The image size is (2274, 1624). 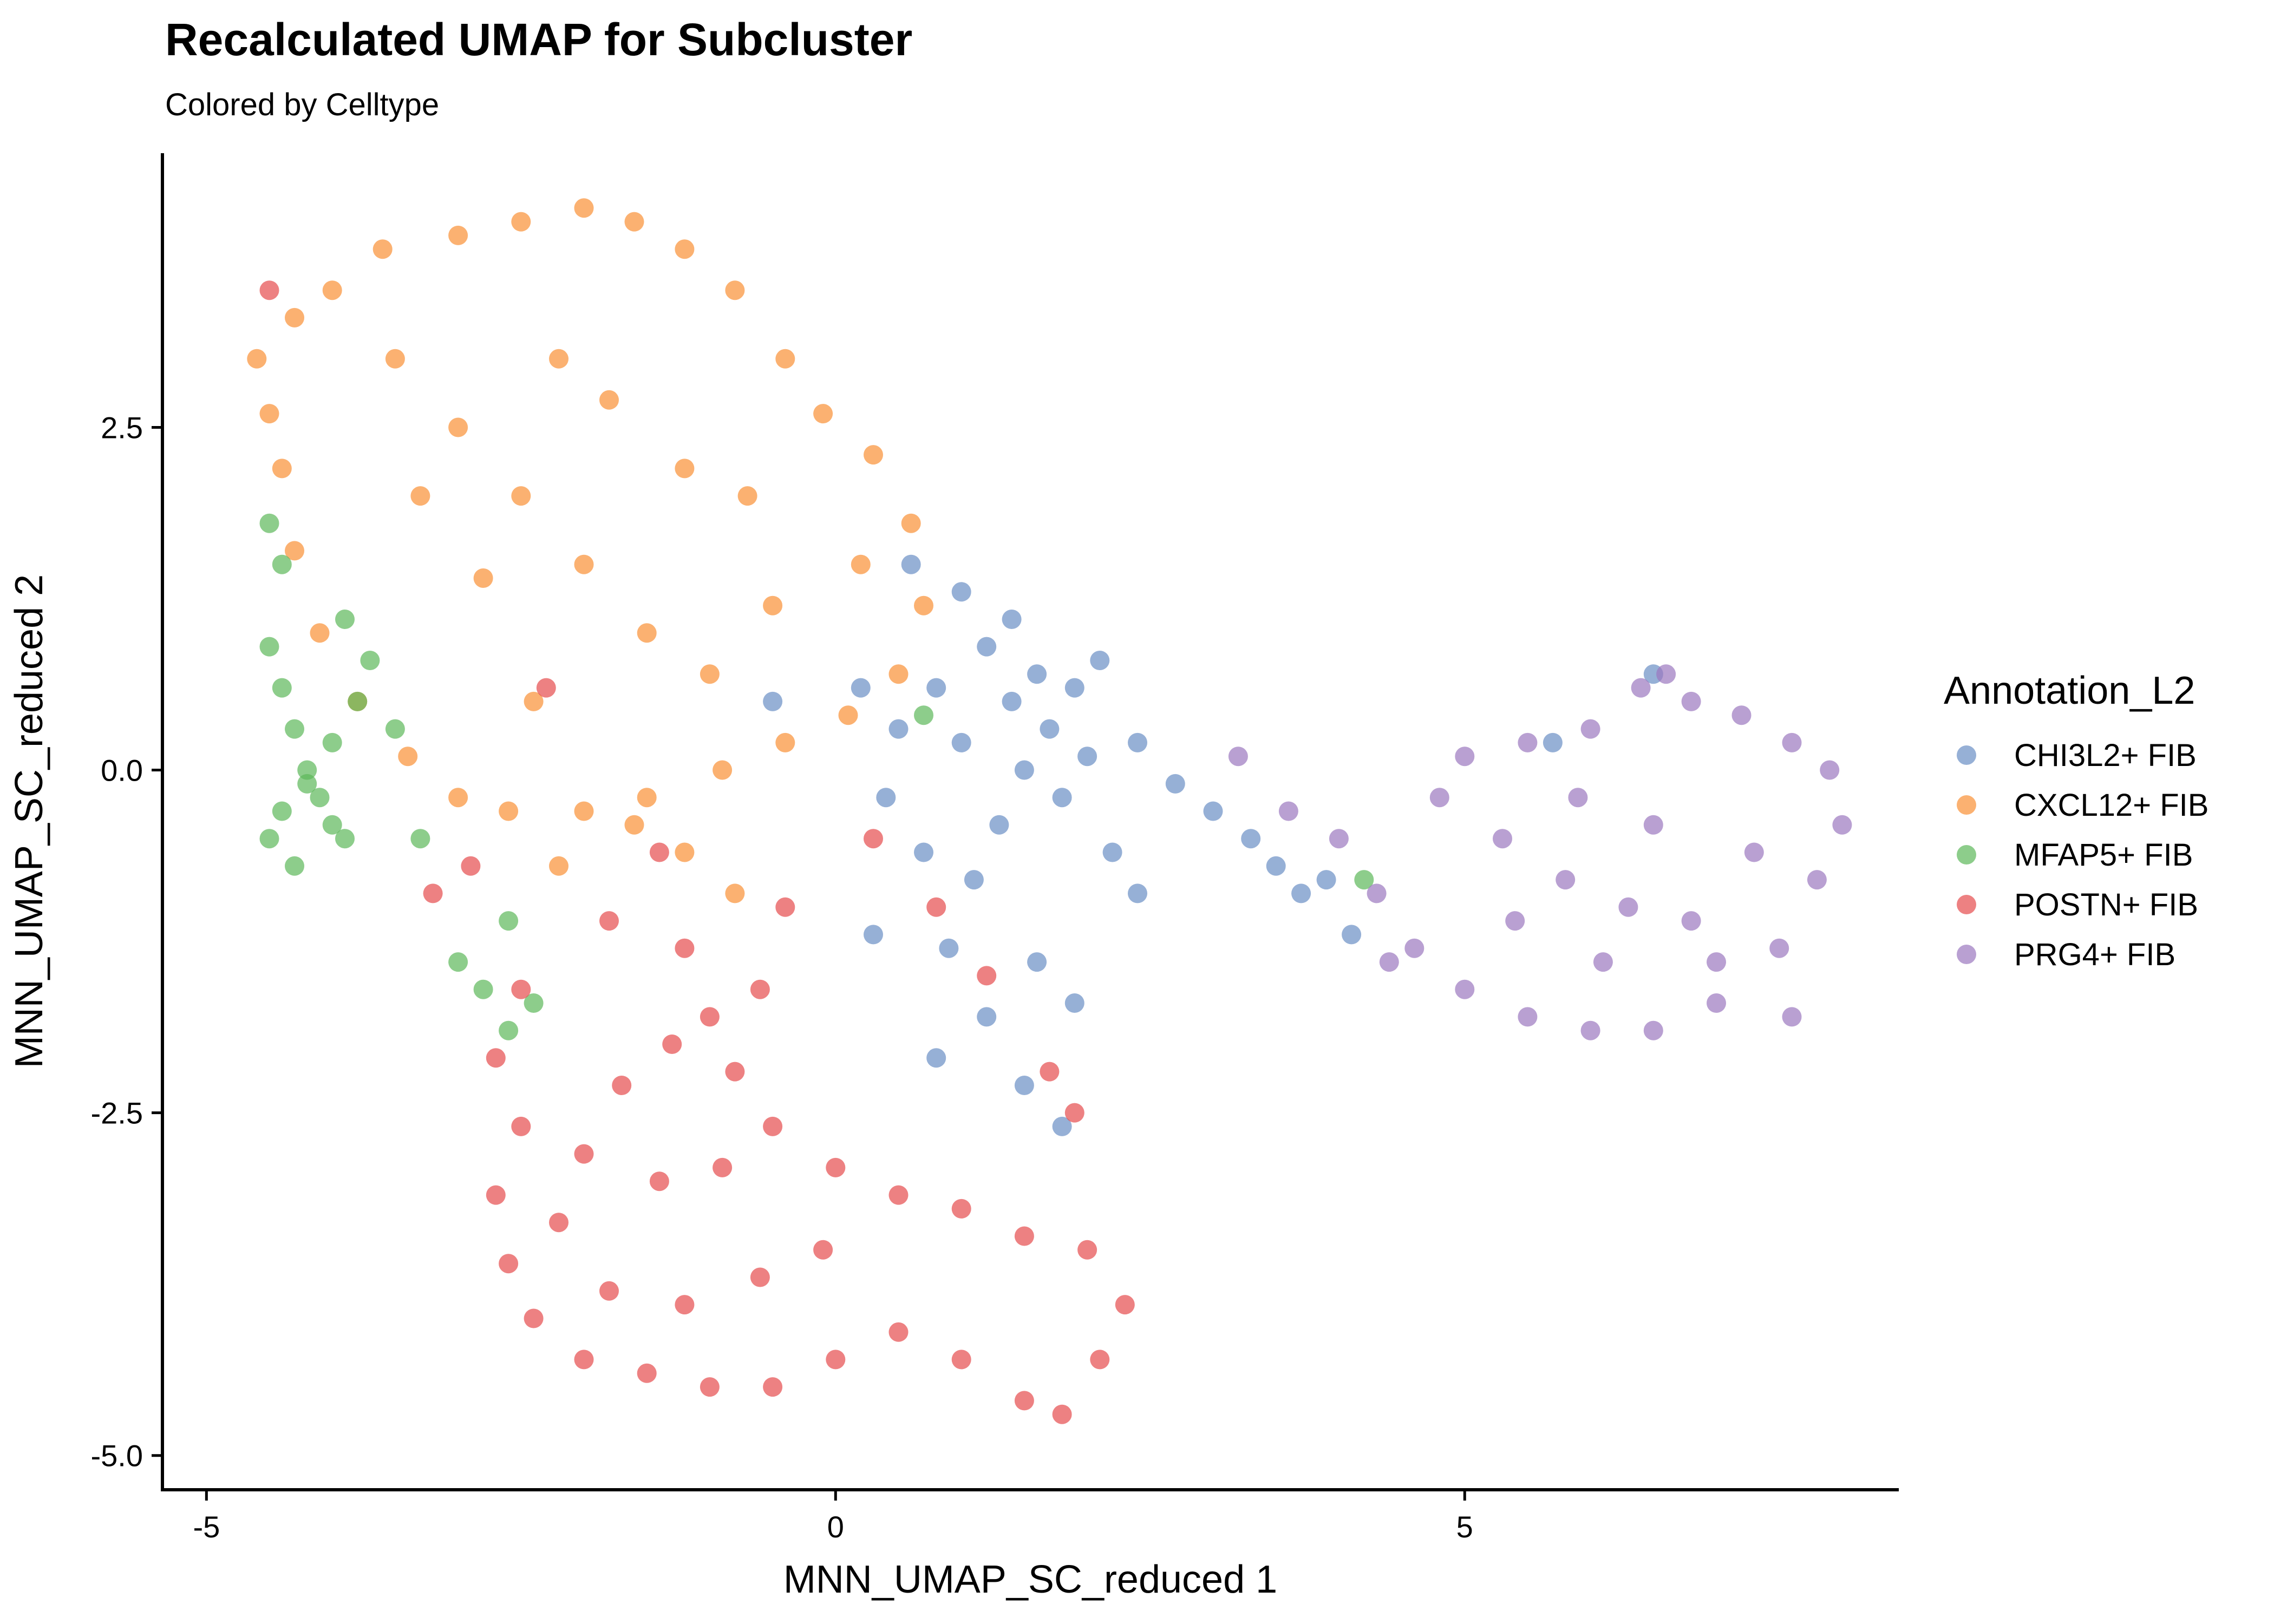 I want to click on y-axis-title: MNN_UMAP_SC_reduced 2, so click(x=30, y=821).